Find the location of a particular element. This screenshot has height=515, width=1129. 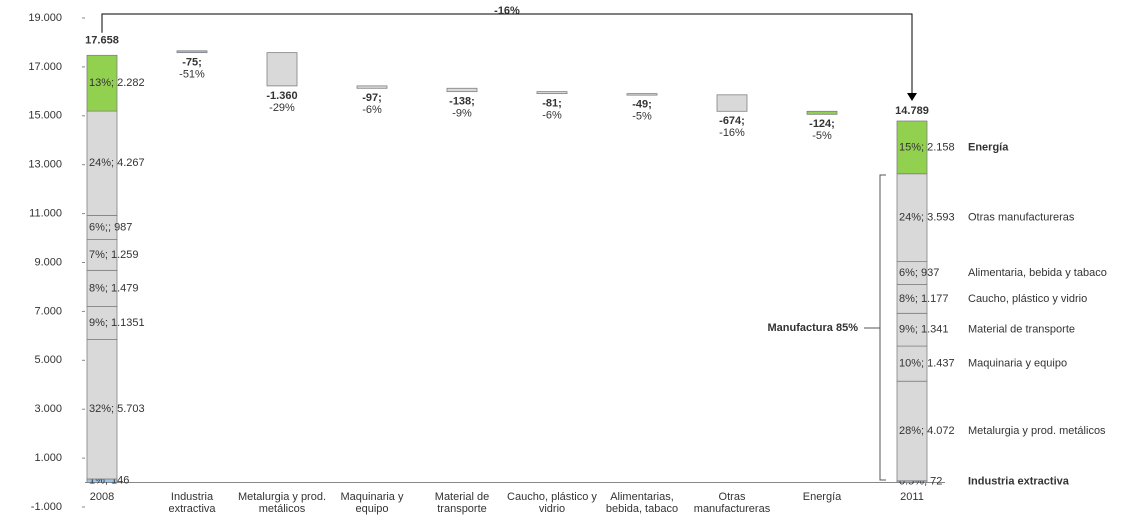

x-tick-label: Caucho, plástico y vidrio is located at coordinates (552, 503).